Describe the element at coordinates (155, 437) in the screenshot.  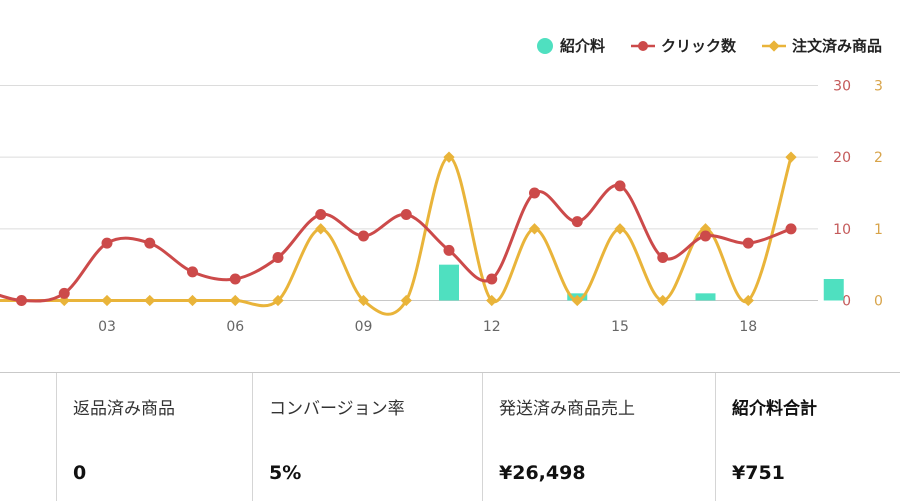
I see `stat-card-returned: 返品済み商品 0` at that location.